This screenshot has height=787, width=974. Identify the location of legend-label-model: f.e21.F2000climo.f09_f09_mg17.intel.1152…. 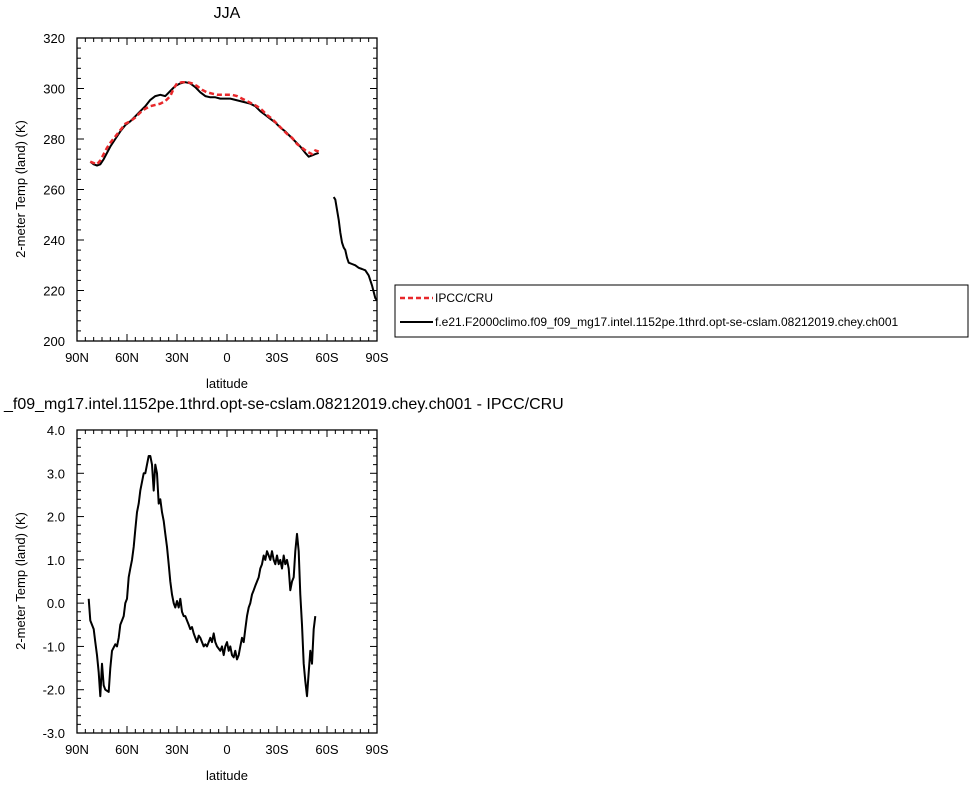
(667, 322).